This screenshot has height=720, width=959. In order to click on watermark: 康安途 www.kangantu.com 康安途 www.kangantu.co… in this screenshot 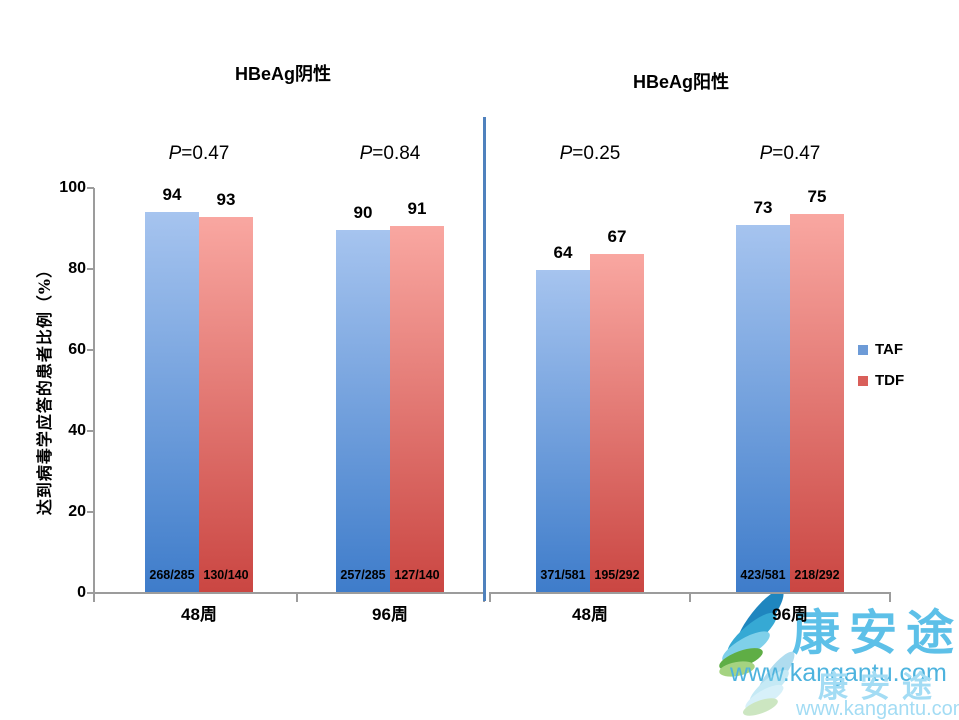, I will do `click(839, 654)`.